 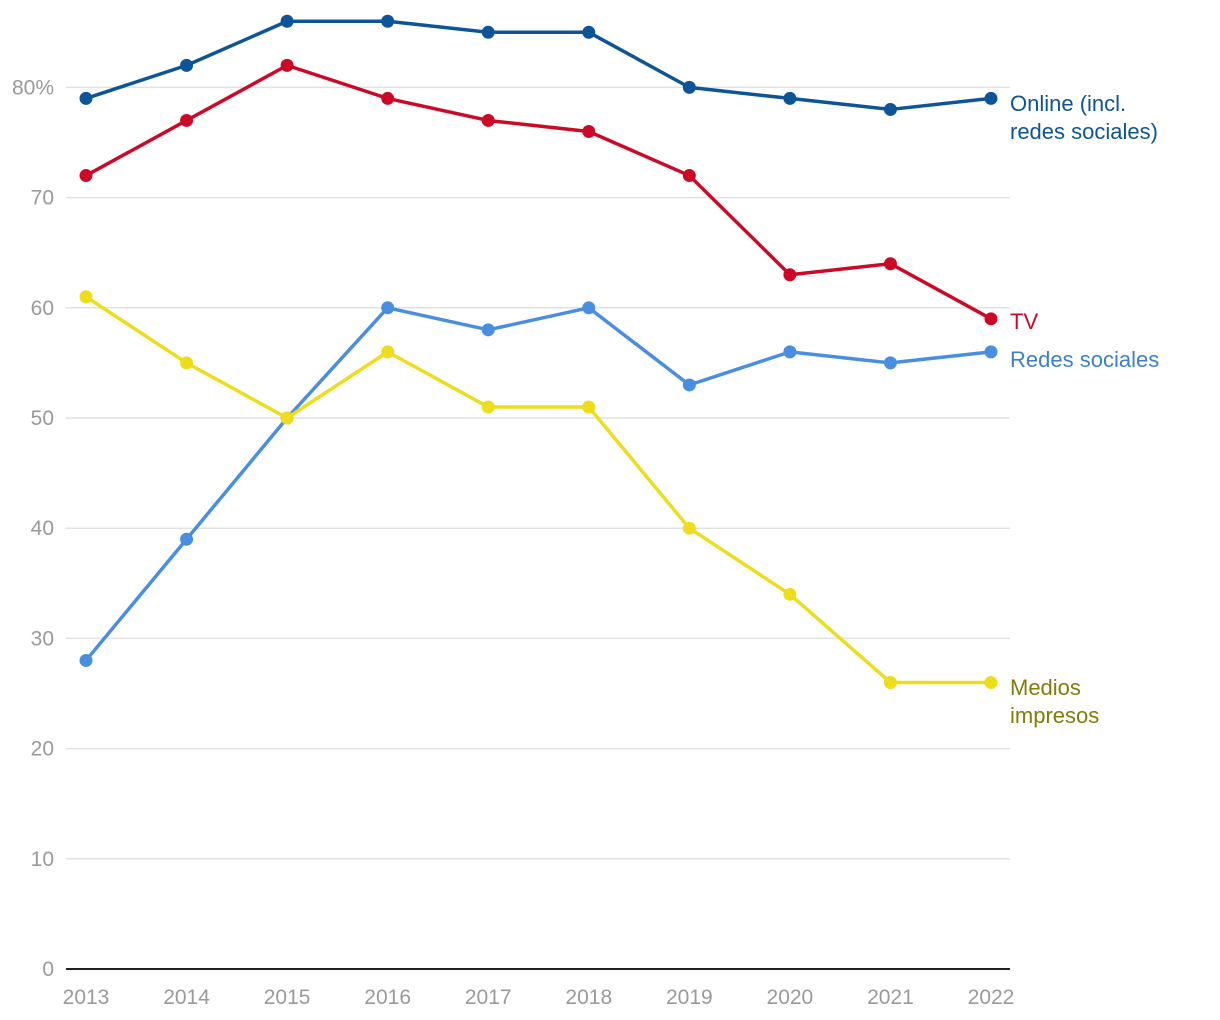 What do you see at coordinates (1084, 131) in the screenshot?
I see `series-label: redes sociales)` at bounding box center [1084, 131].